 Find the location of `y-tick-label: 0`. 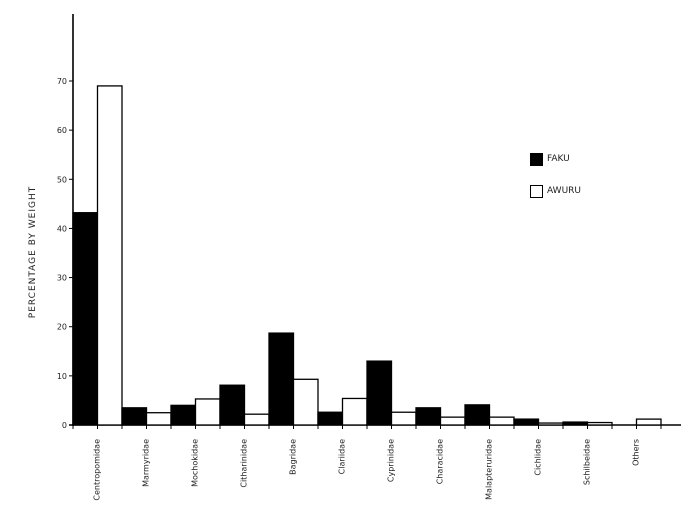

y-tick-label: 0 is located at coordinates (64, 425).